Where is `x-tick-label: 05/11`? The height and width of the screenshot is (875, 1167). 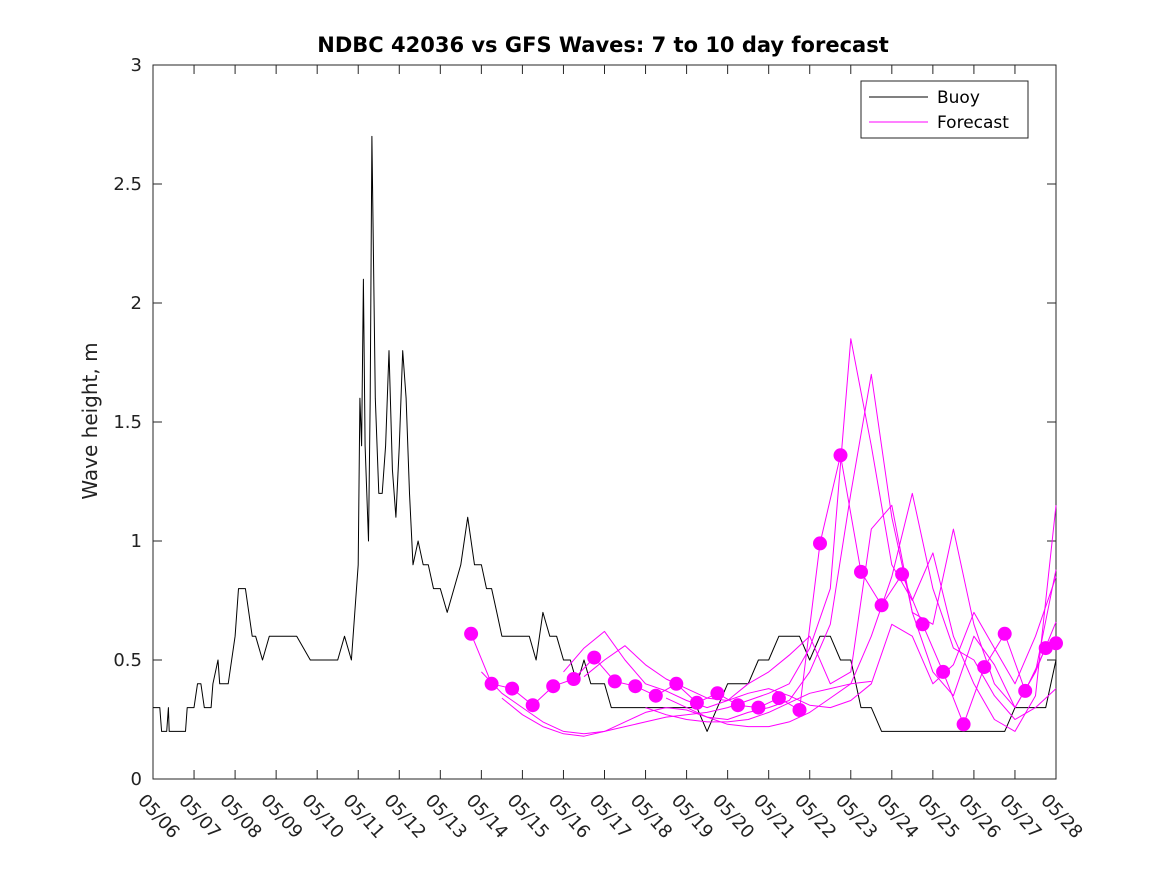 x-tick-label: 05/11 is located at coordinates (364, 816).